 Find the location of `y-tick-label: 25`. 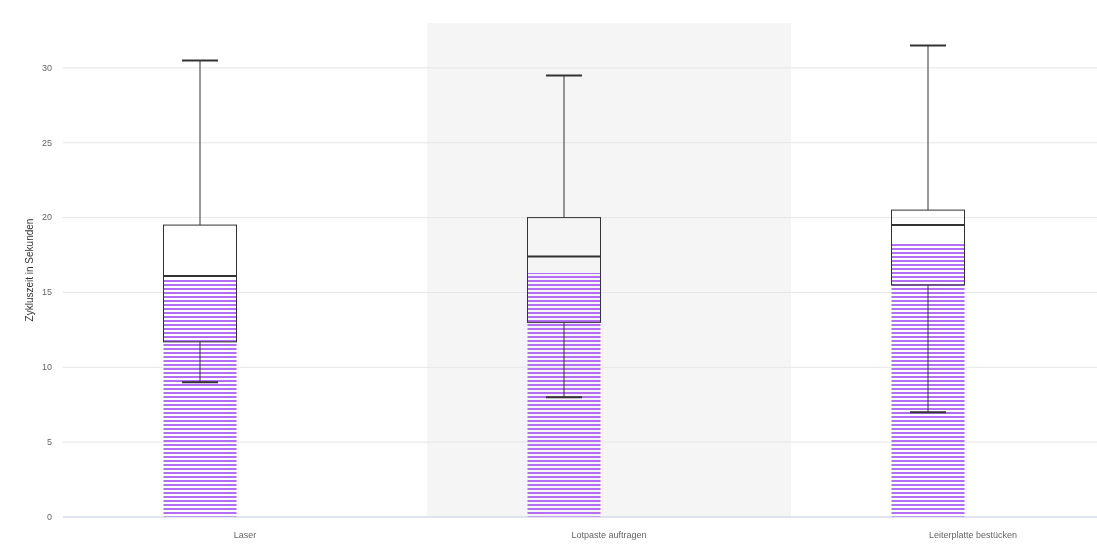

y-tick-label: 25 is located at coordinates (46, 142).